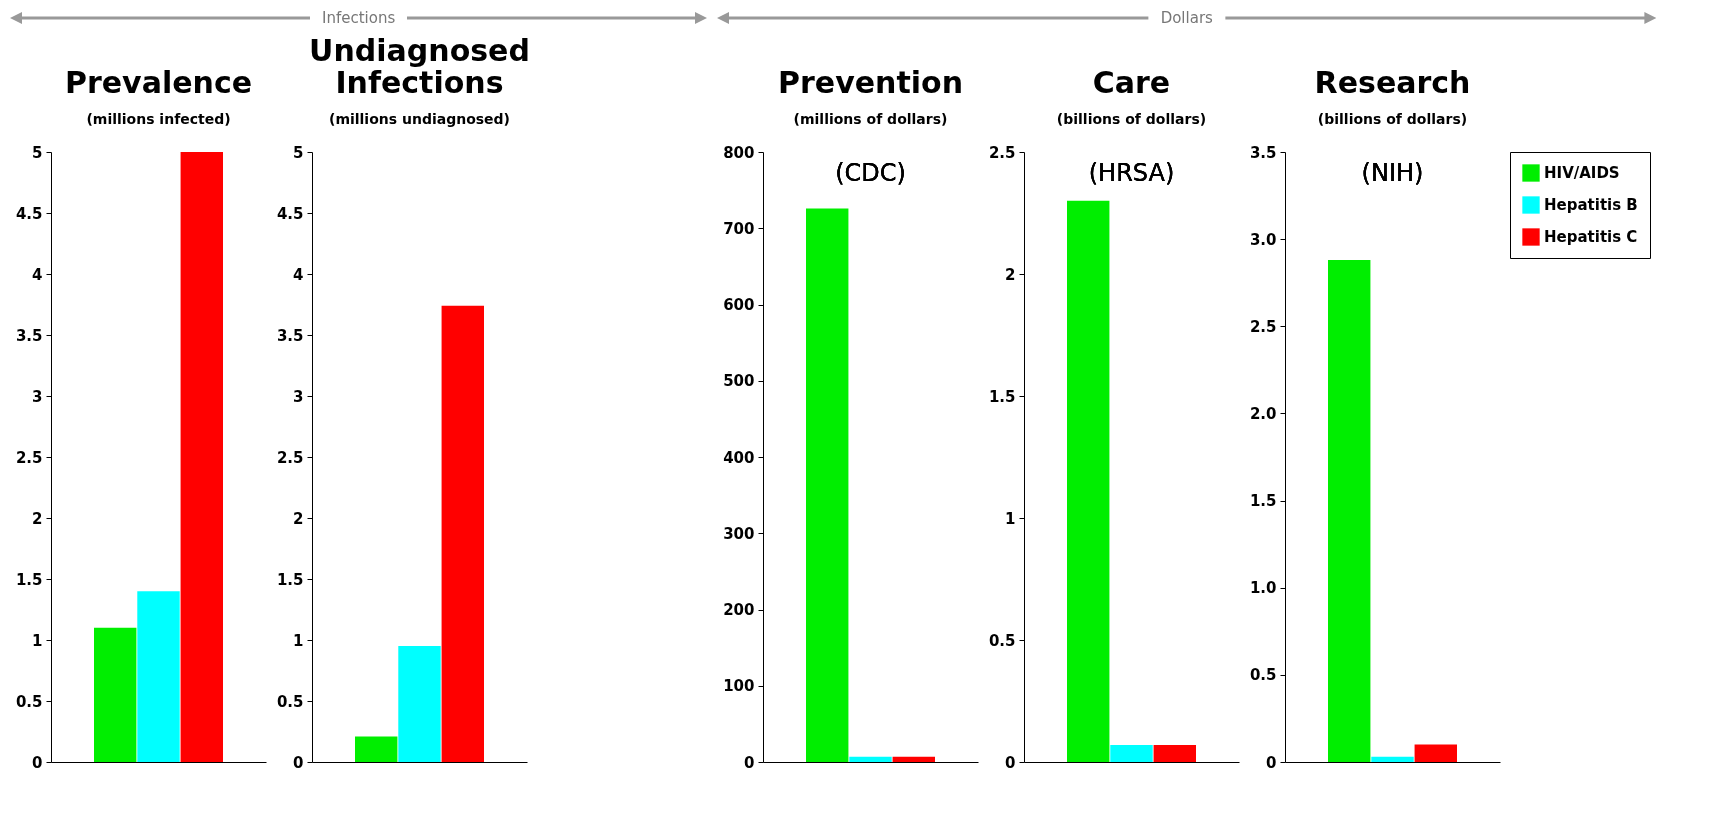 The height and width of the screenshot is (837, 1729). What do you see at coordinates (1591, 237) in the screenshot?
I see `legend-label: Hepatitis C` at bounding box center [1591, 237].